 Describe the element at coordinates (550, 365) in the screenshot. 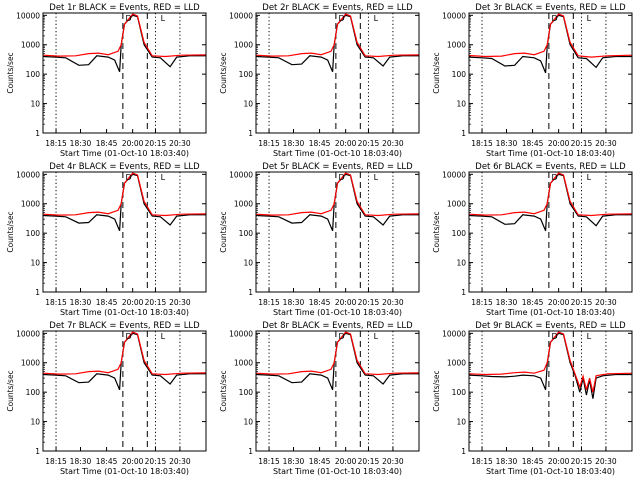

I see `series-events-line` at that location.